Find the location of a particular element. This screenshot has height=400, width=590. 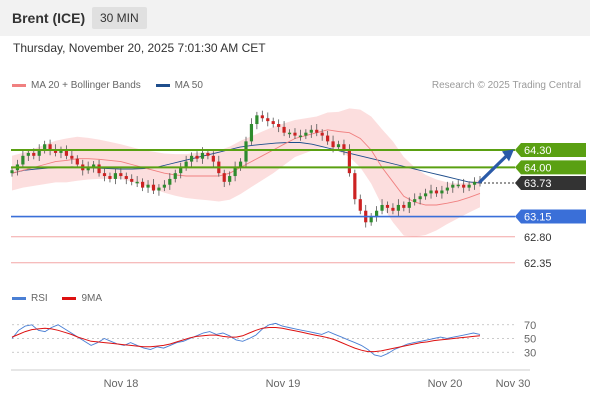

forecast-arrow-head is located at coordinates (508, 155).